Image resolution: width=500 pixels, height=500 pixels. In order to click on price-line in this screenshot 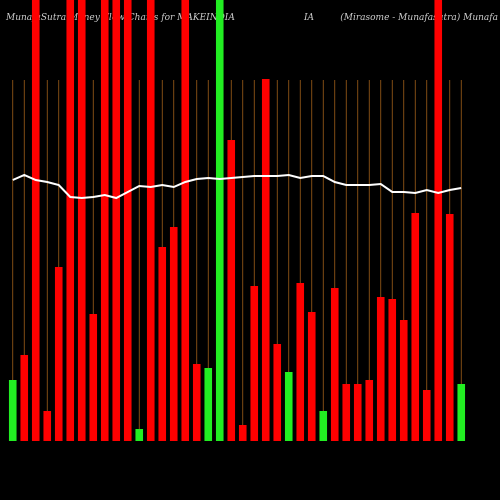, I will do `click(237, 186)`.